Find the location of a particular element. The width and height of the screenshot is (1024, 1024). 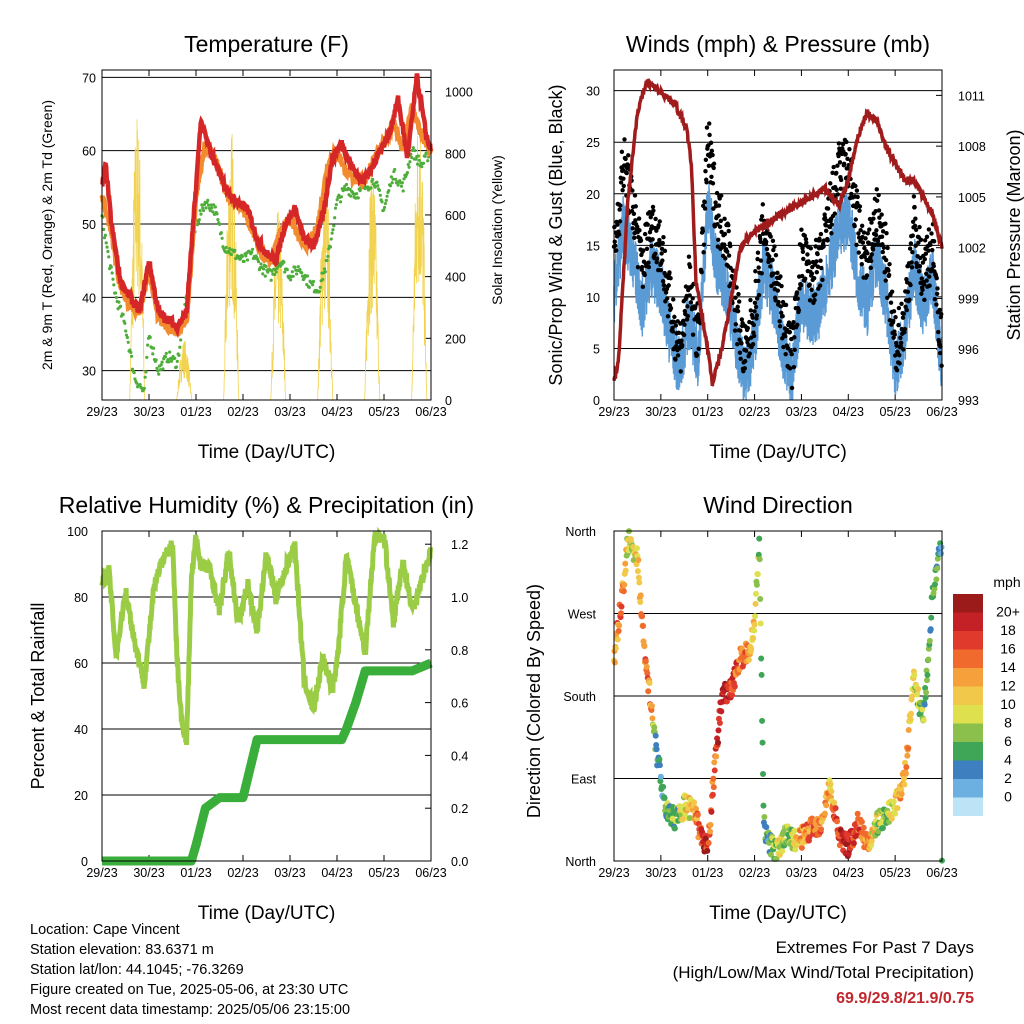

y-tick-label: 70 is located at coordinates (89, 78).